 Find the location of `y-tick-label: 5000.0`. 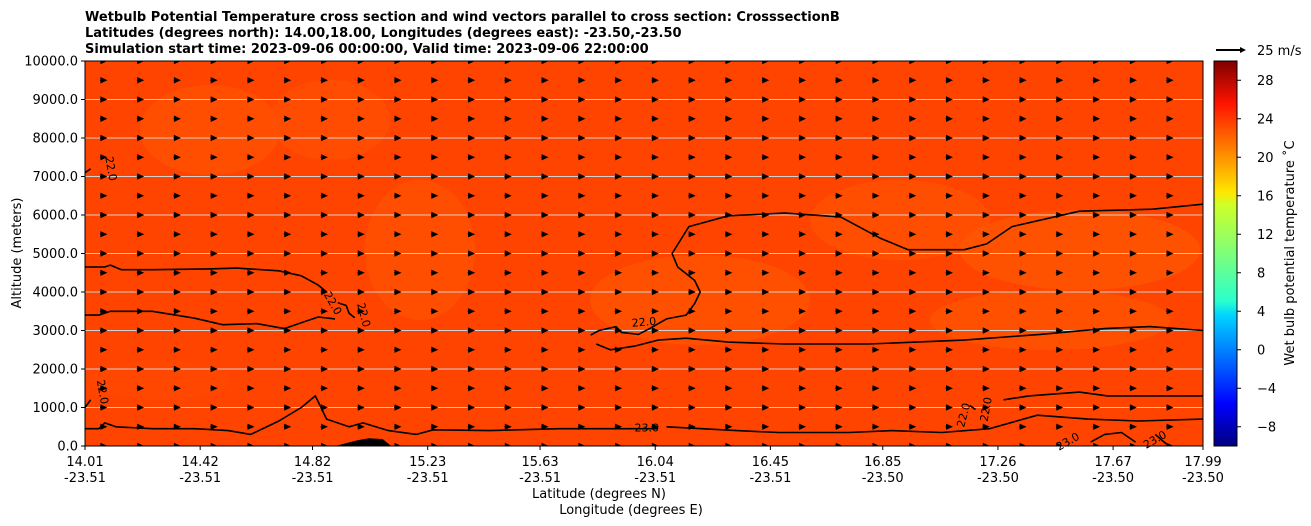

y-tick-label: 5000.0 is located at coordinates (56, 254).